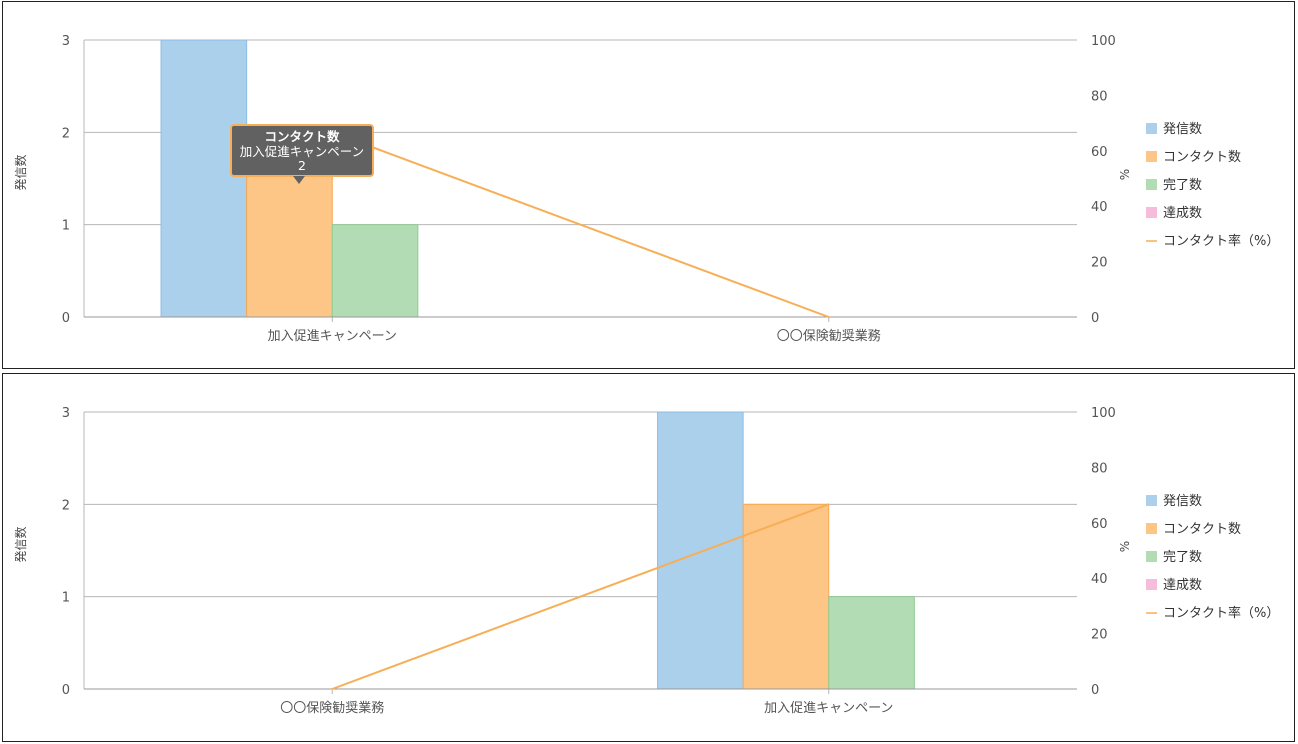 This screenshot has height=744, width=1298. What do you see at coordinates (302, 165) in the screenshot?
I see `tooltip-value: 2` at bounding box center [302, 165].